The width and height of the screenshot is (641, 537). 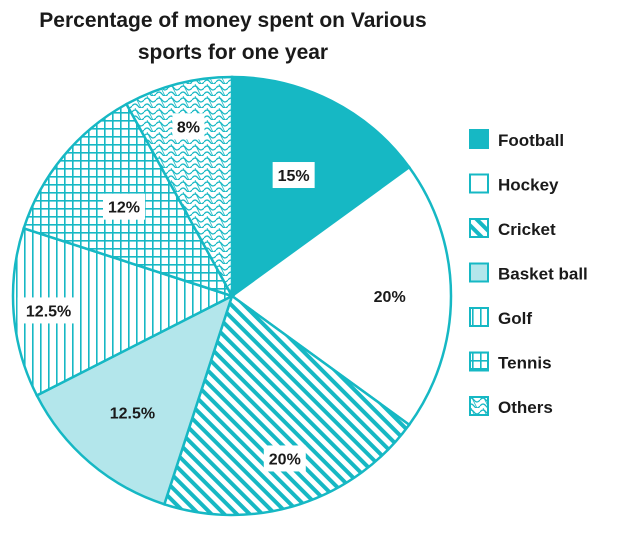 What do you see at coordinates (479, 406) in the screenshot?
I see `legend-swatch-others` at bounding box center [479, 406].